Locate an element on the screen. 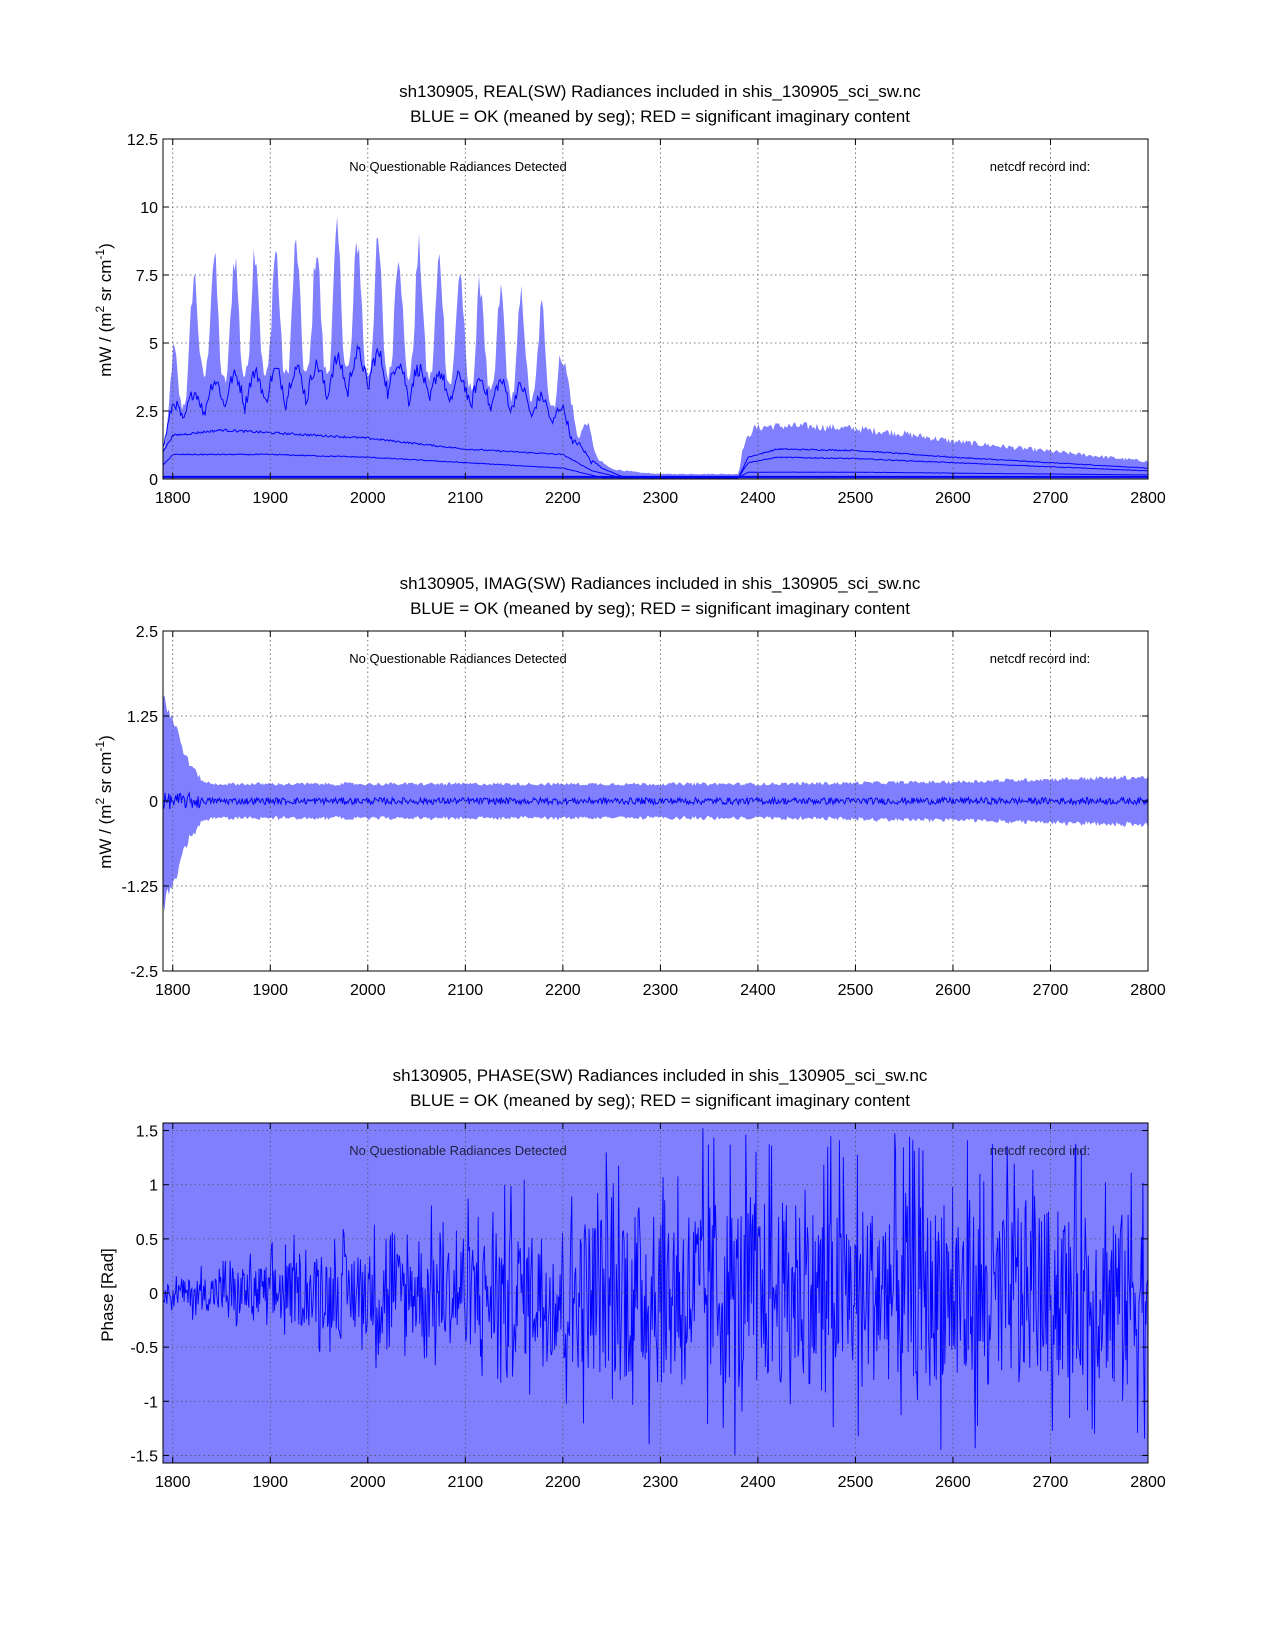 The height and width of the screenshot is (1650, 1275). y-tick-label: -2.5 is located at coordinates (144, 972).